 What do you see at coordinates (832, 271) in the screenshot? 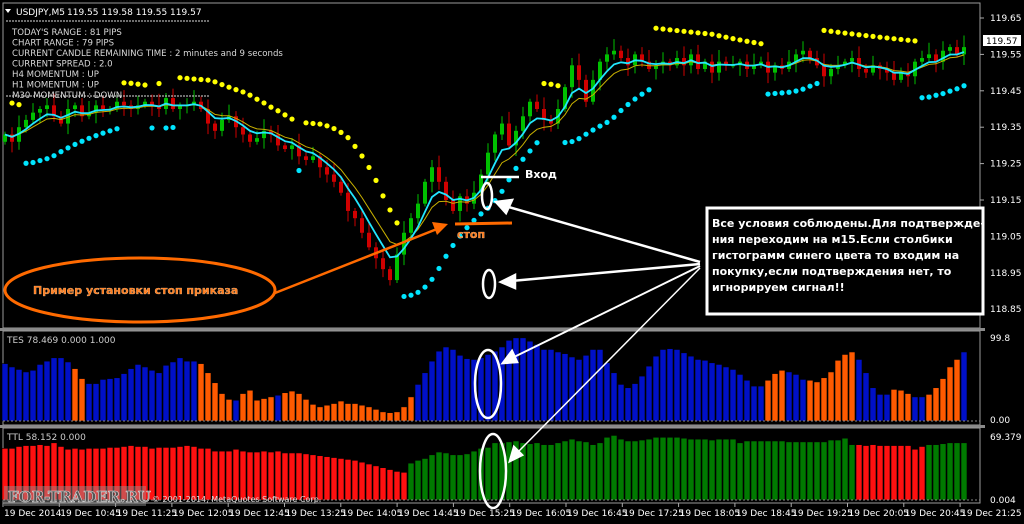
I see `note-line: покупку,если подтверждения нет, то` at bounding box center [832, 271].